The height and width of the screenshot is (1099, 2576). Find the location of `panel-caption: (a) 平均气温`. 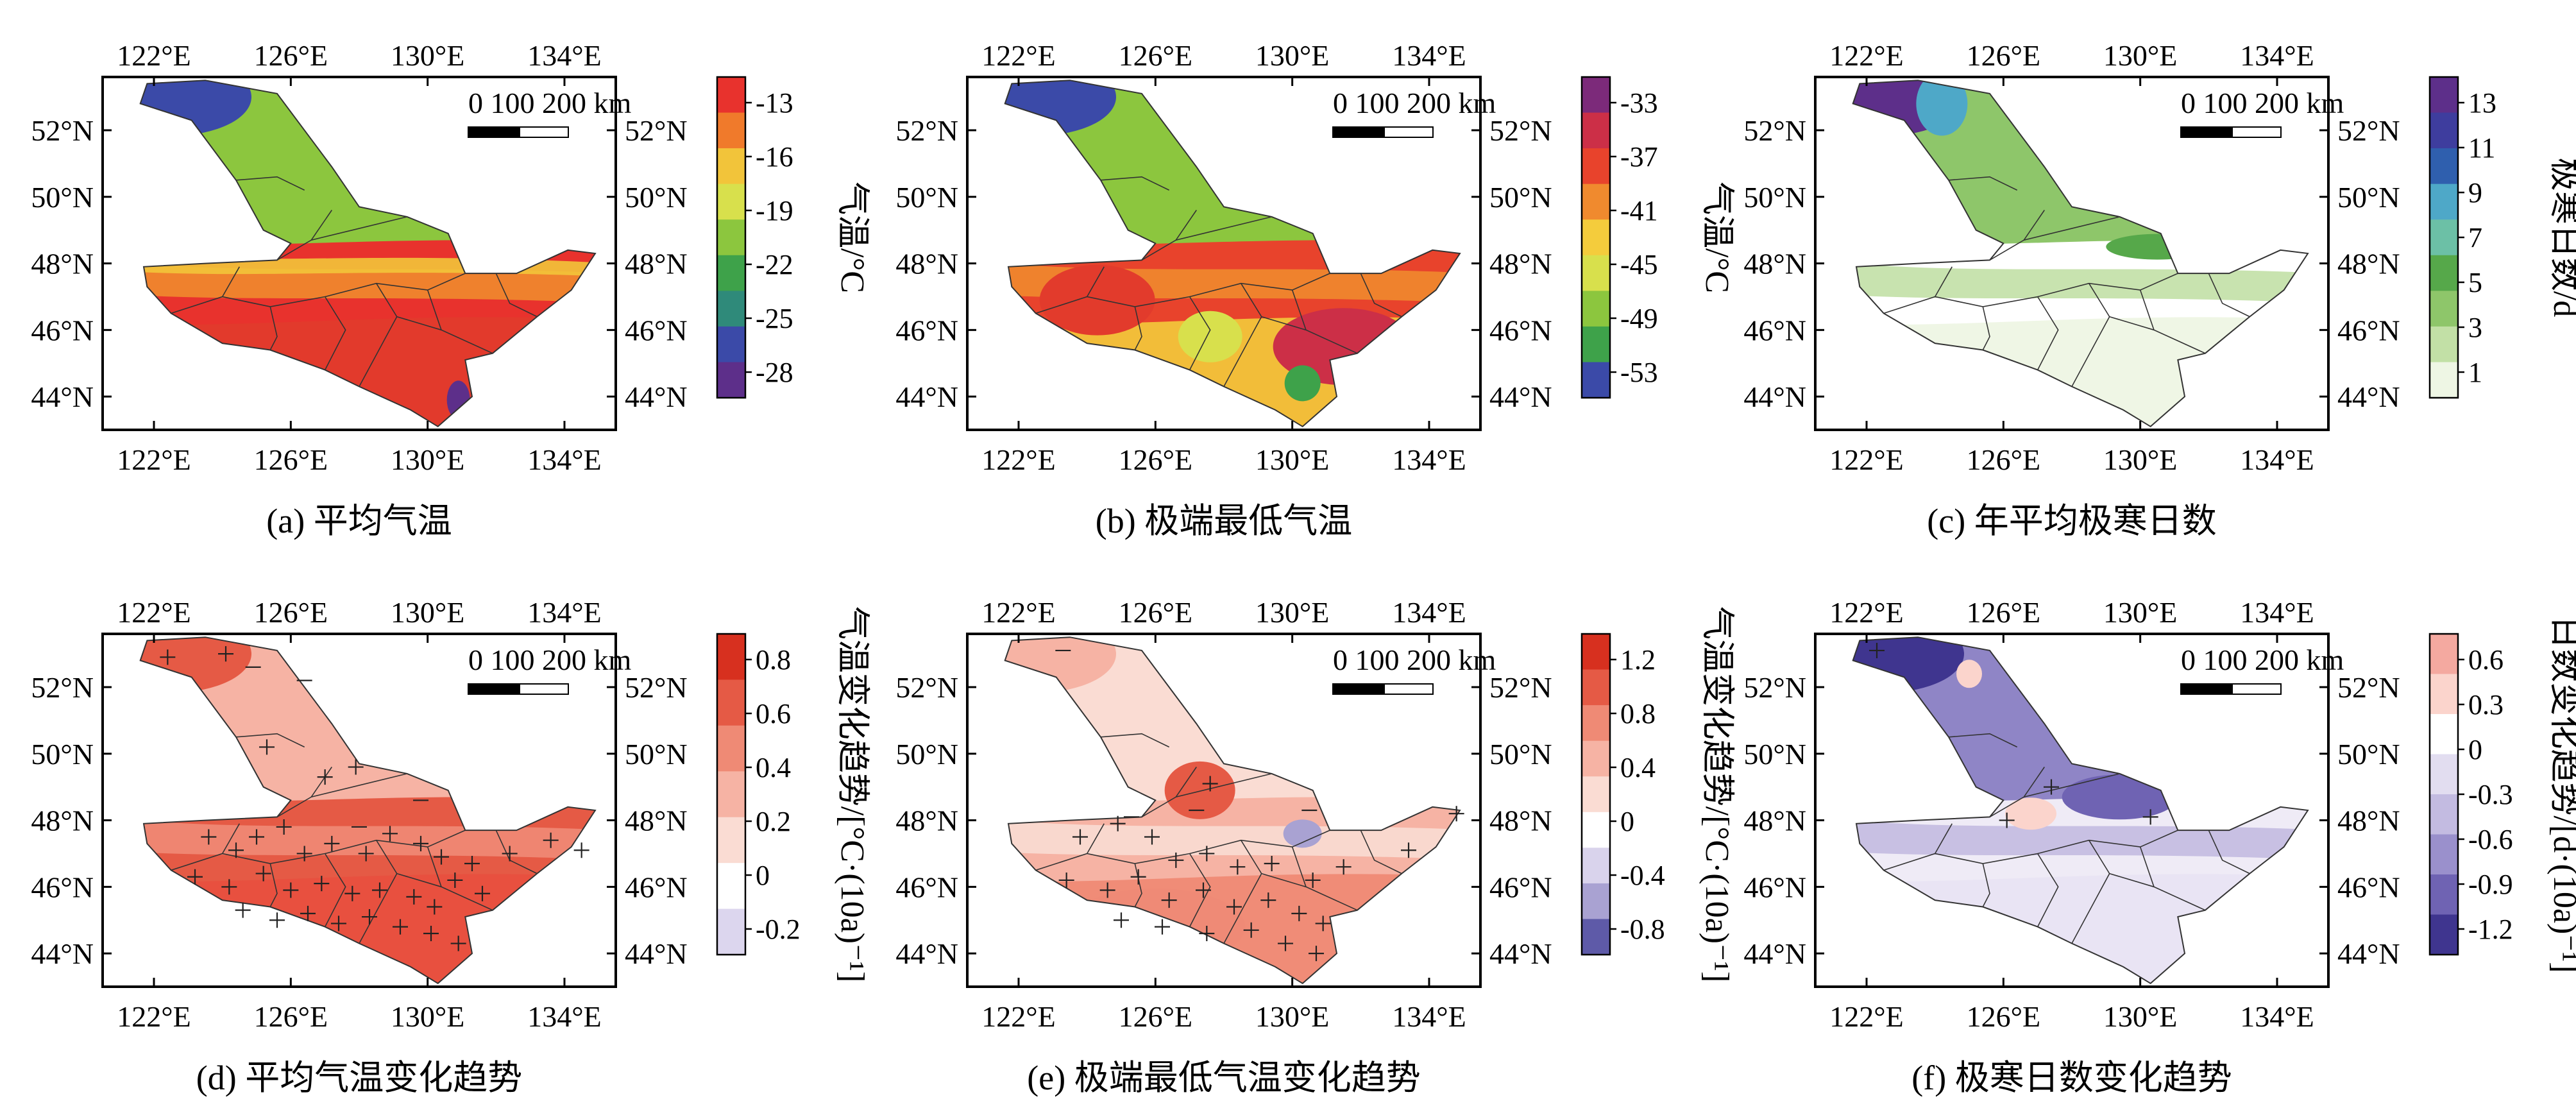

panel-caption: (a) 平均气温 is located at coordinates (359, 521).